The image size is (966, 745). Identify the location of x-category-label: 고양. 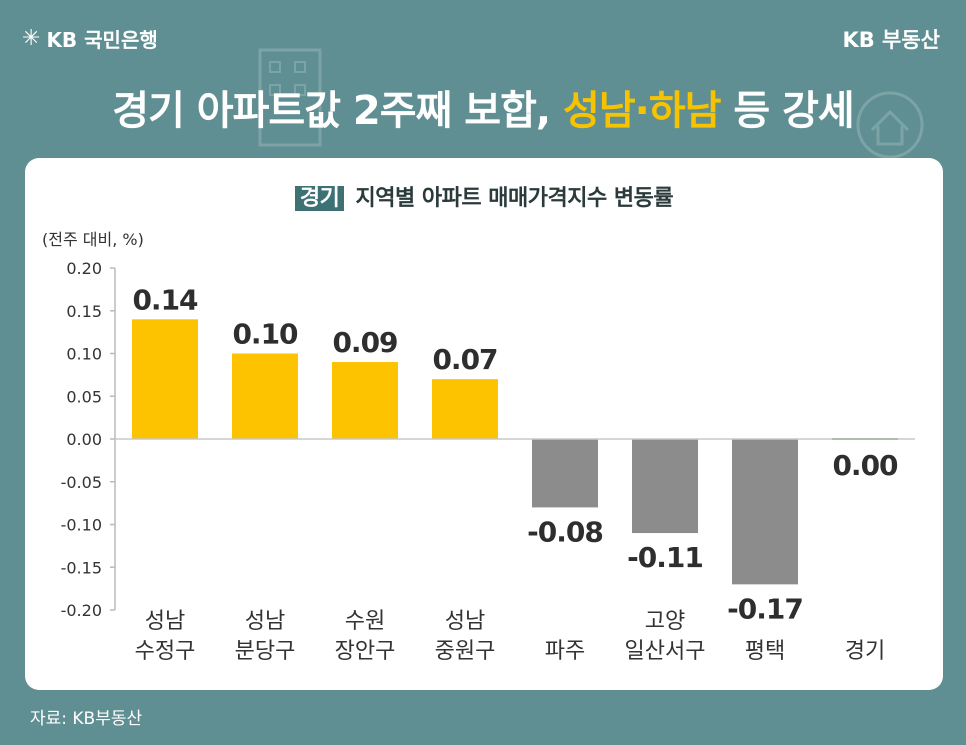
(665, 621).